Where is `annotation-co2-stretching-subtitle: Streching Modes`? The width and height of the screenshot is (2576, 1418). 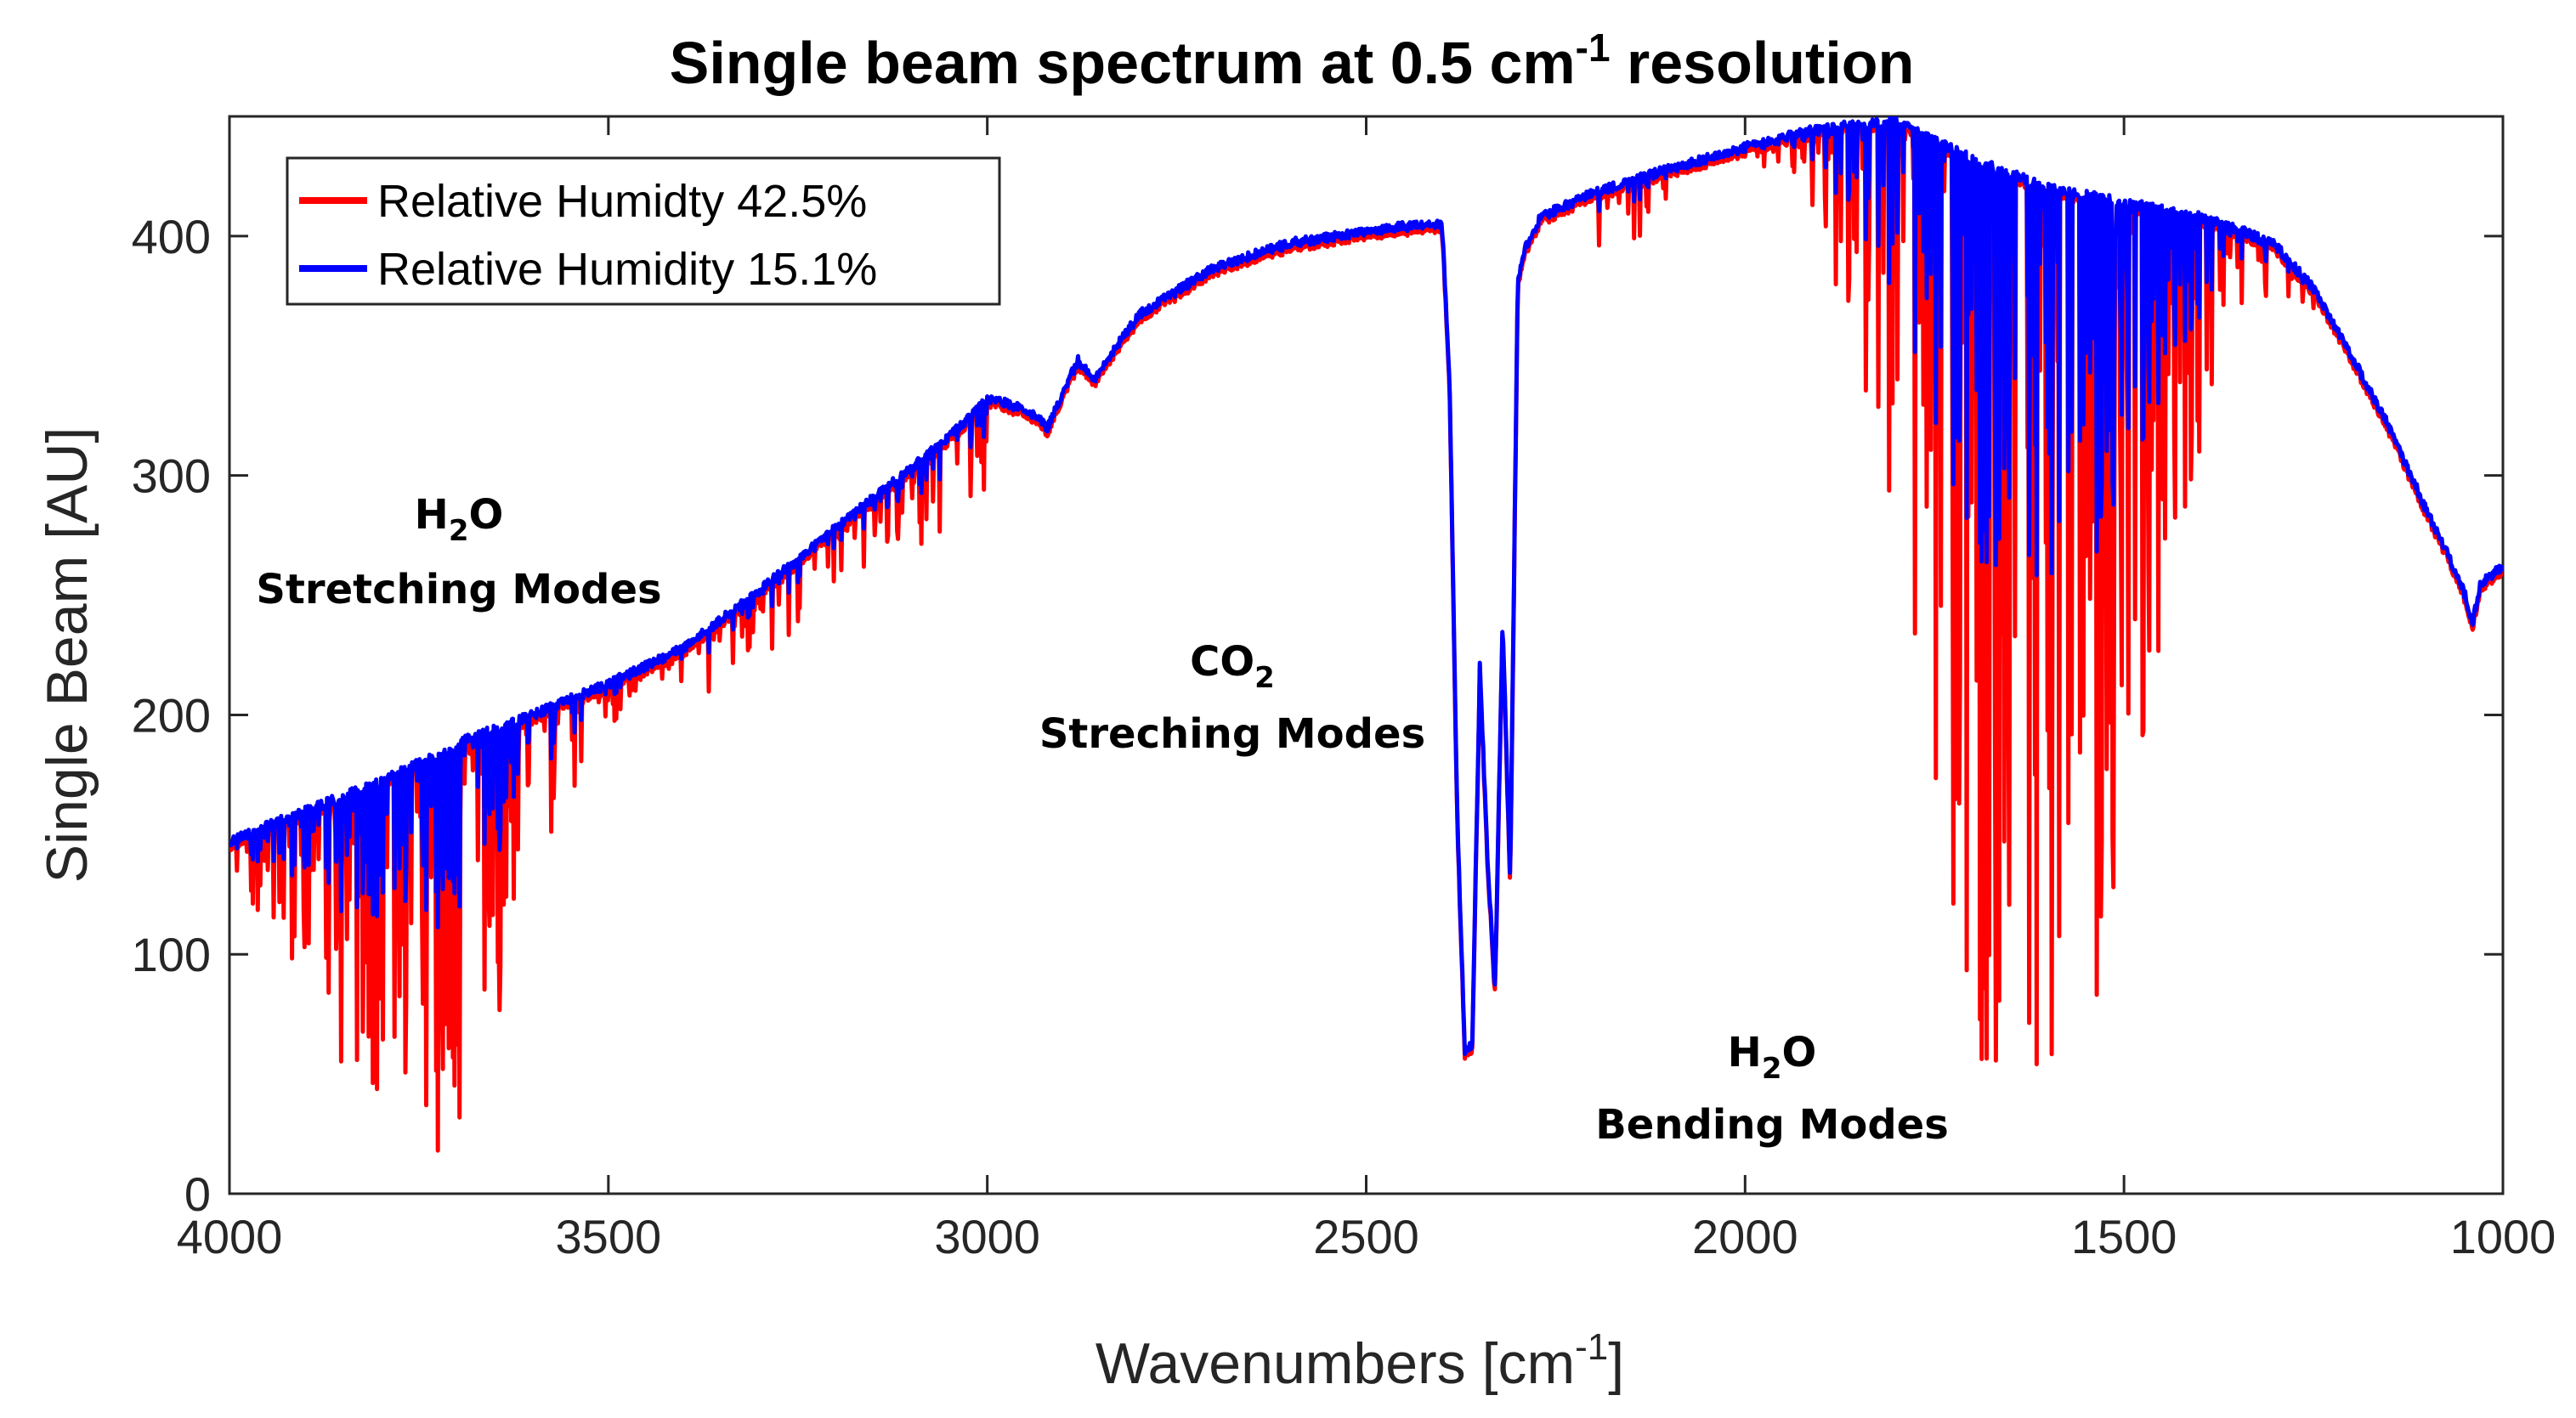
annotation-co2-stretching-subtitle: Streching Modes is located at coordinates (1232, 734).